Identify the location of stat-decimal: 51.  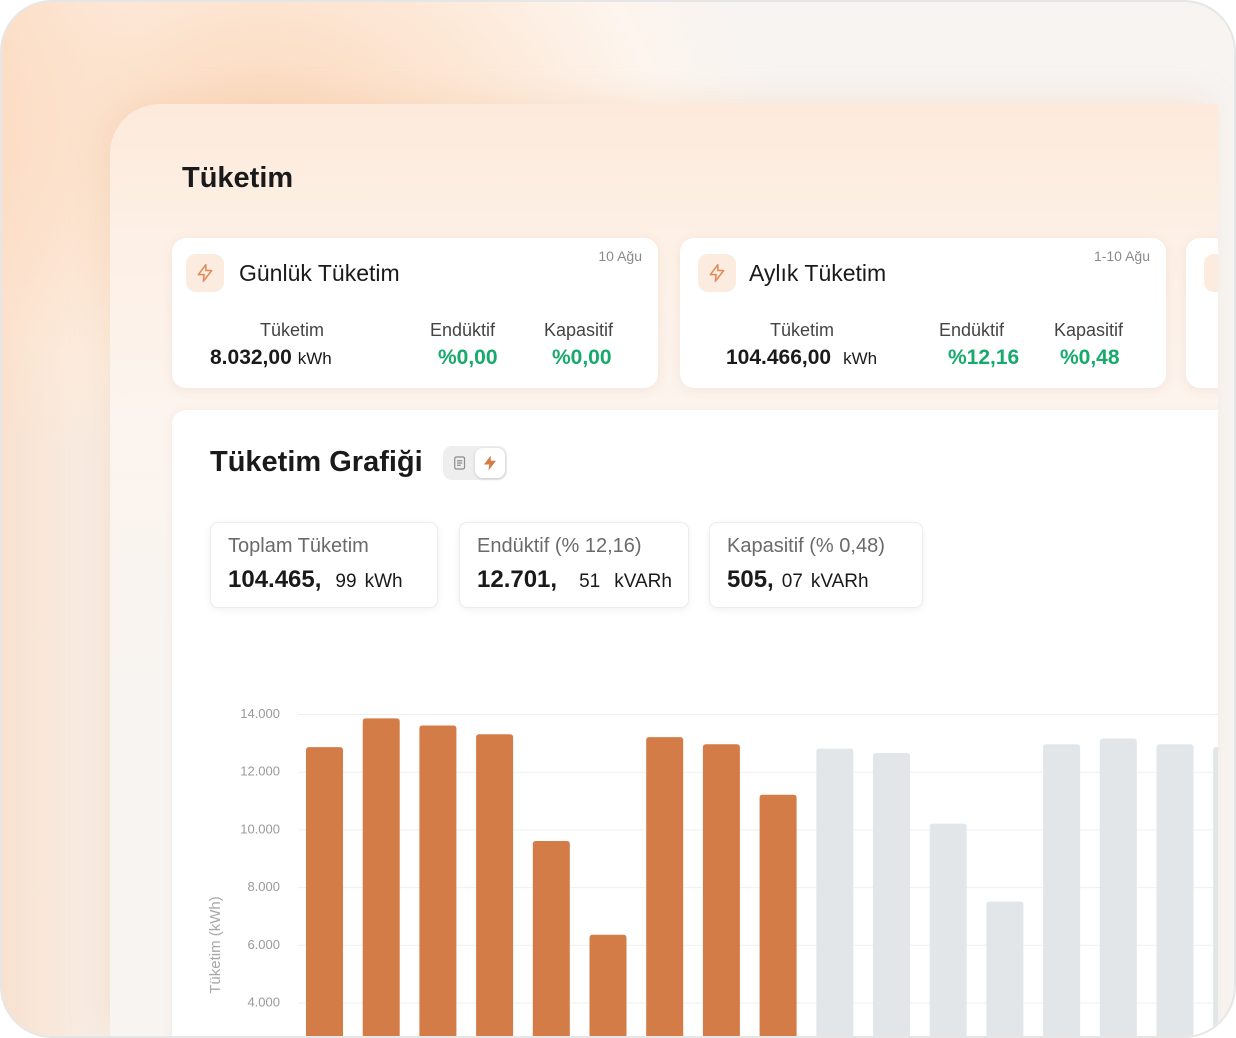
(590, 581).